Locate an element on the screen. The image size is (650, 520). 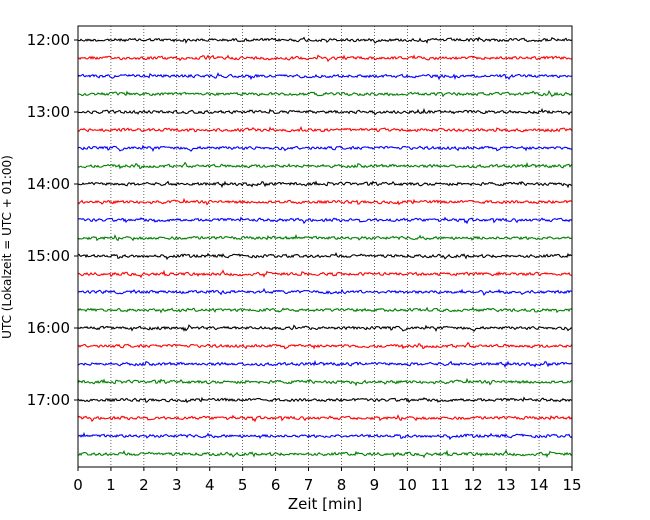
x-tick-label: 0 is located at coordinates (78, 485).